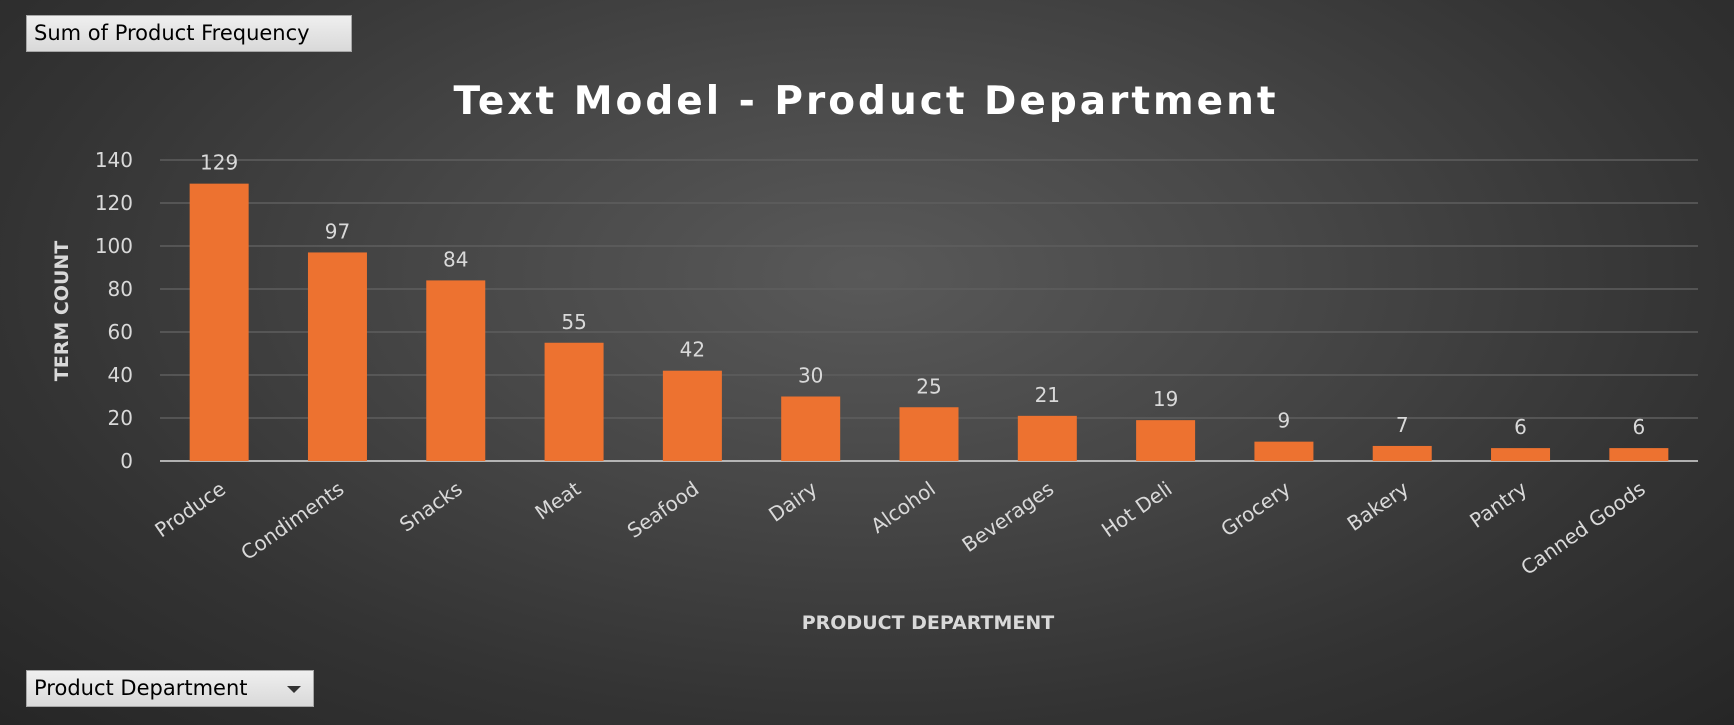  I want to click on data-label: 7, so click(1402, 425).